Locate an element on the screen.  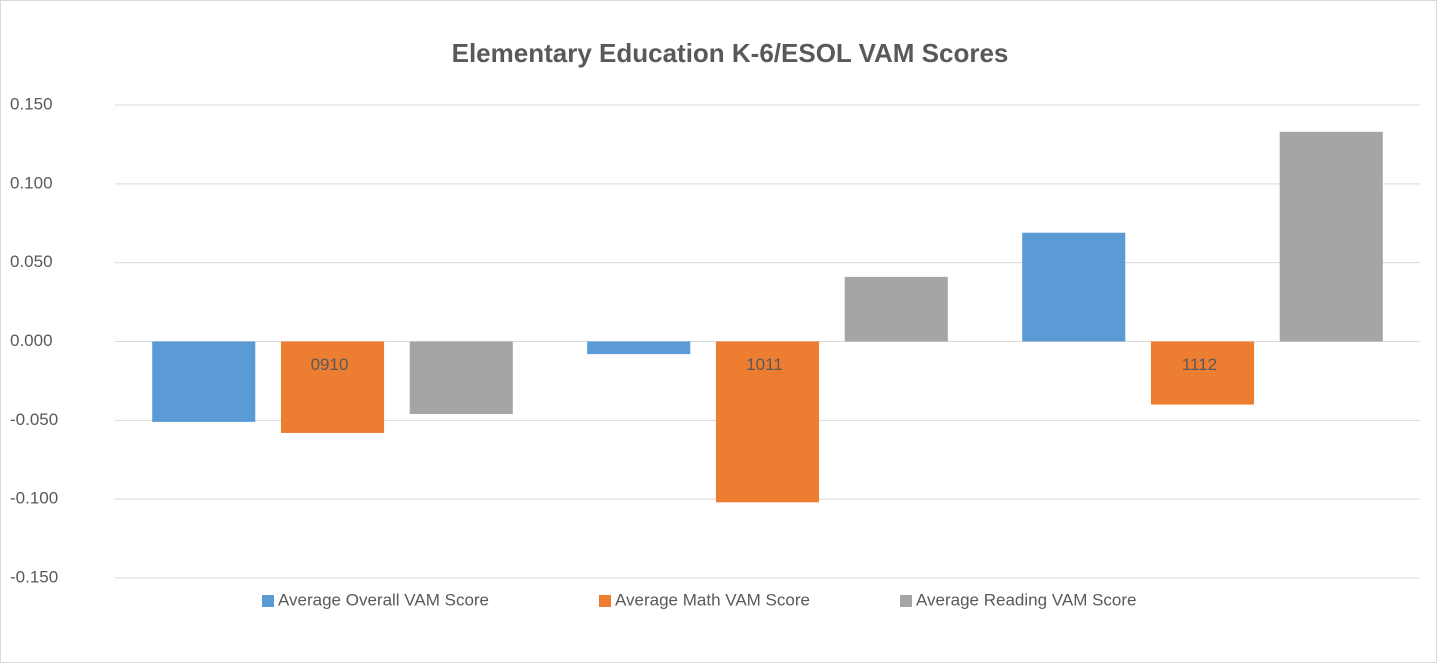
y-tick-label: -0.050 is located at coordinates (34, 419).